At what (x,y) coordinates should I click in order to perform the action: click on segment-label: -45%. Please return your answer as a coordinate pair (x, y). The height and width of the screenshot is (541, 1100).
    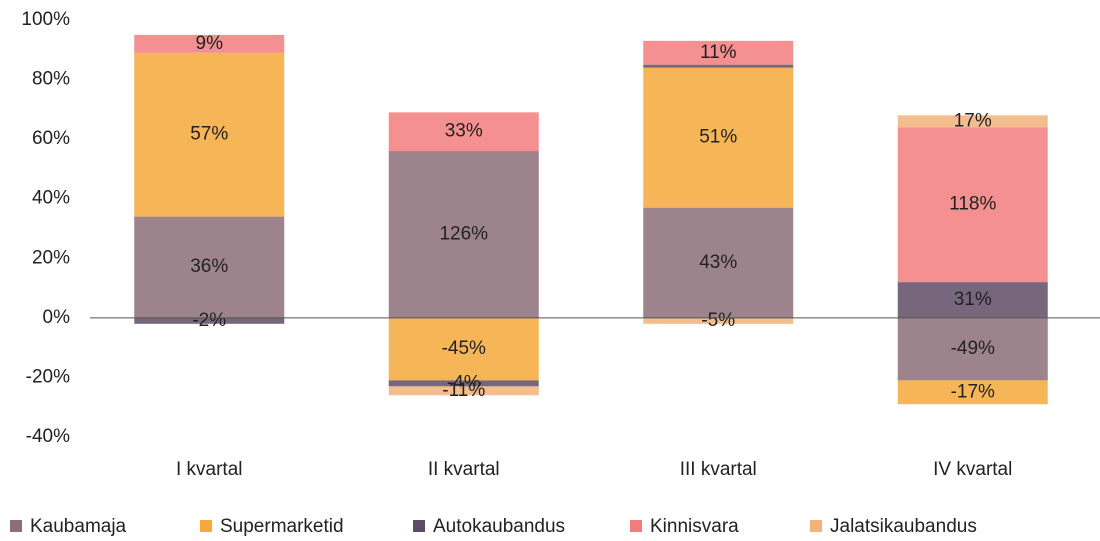
    Looking at the image, I should click on (464, 348).